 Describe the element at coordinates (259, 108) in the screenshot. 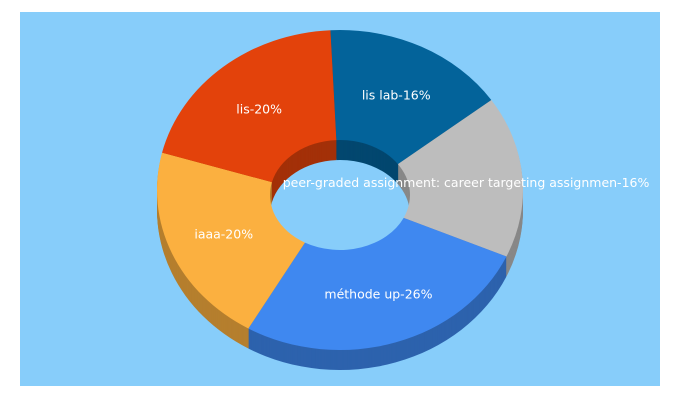

I see `slice-label: lis-20%` at that location.